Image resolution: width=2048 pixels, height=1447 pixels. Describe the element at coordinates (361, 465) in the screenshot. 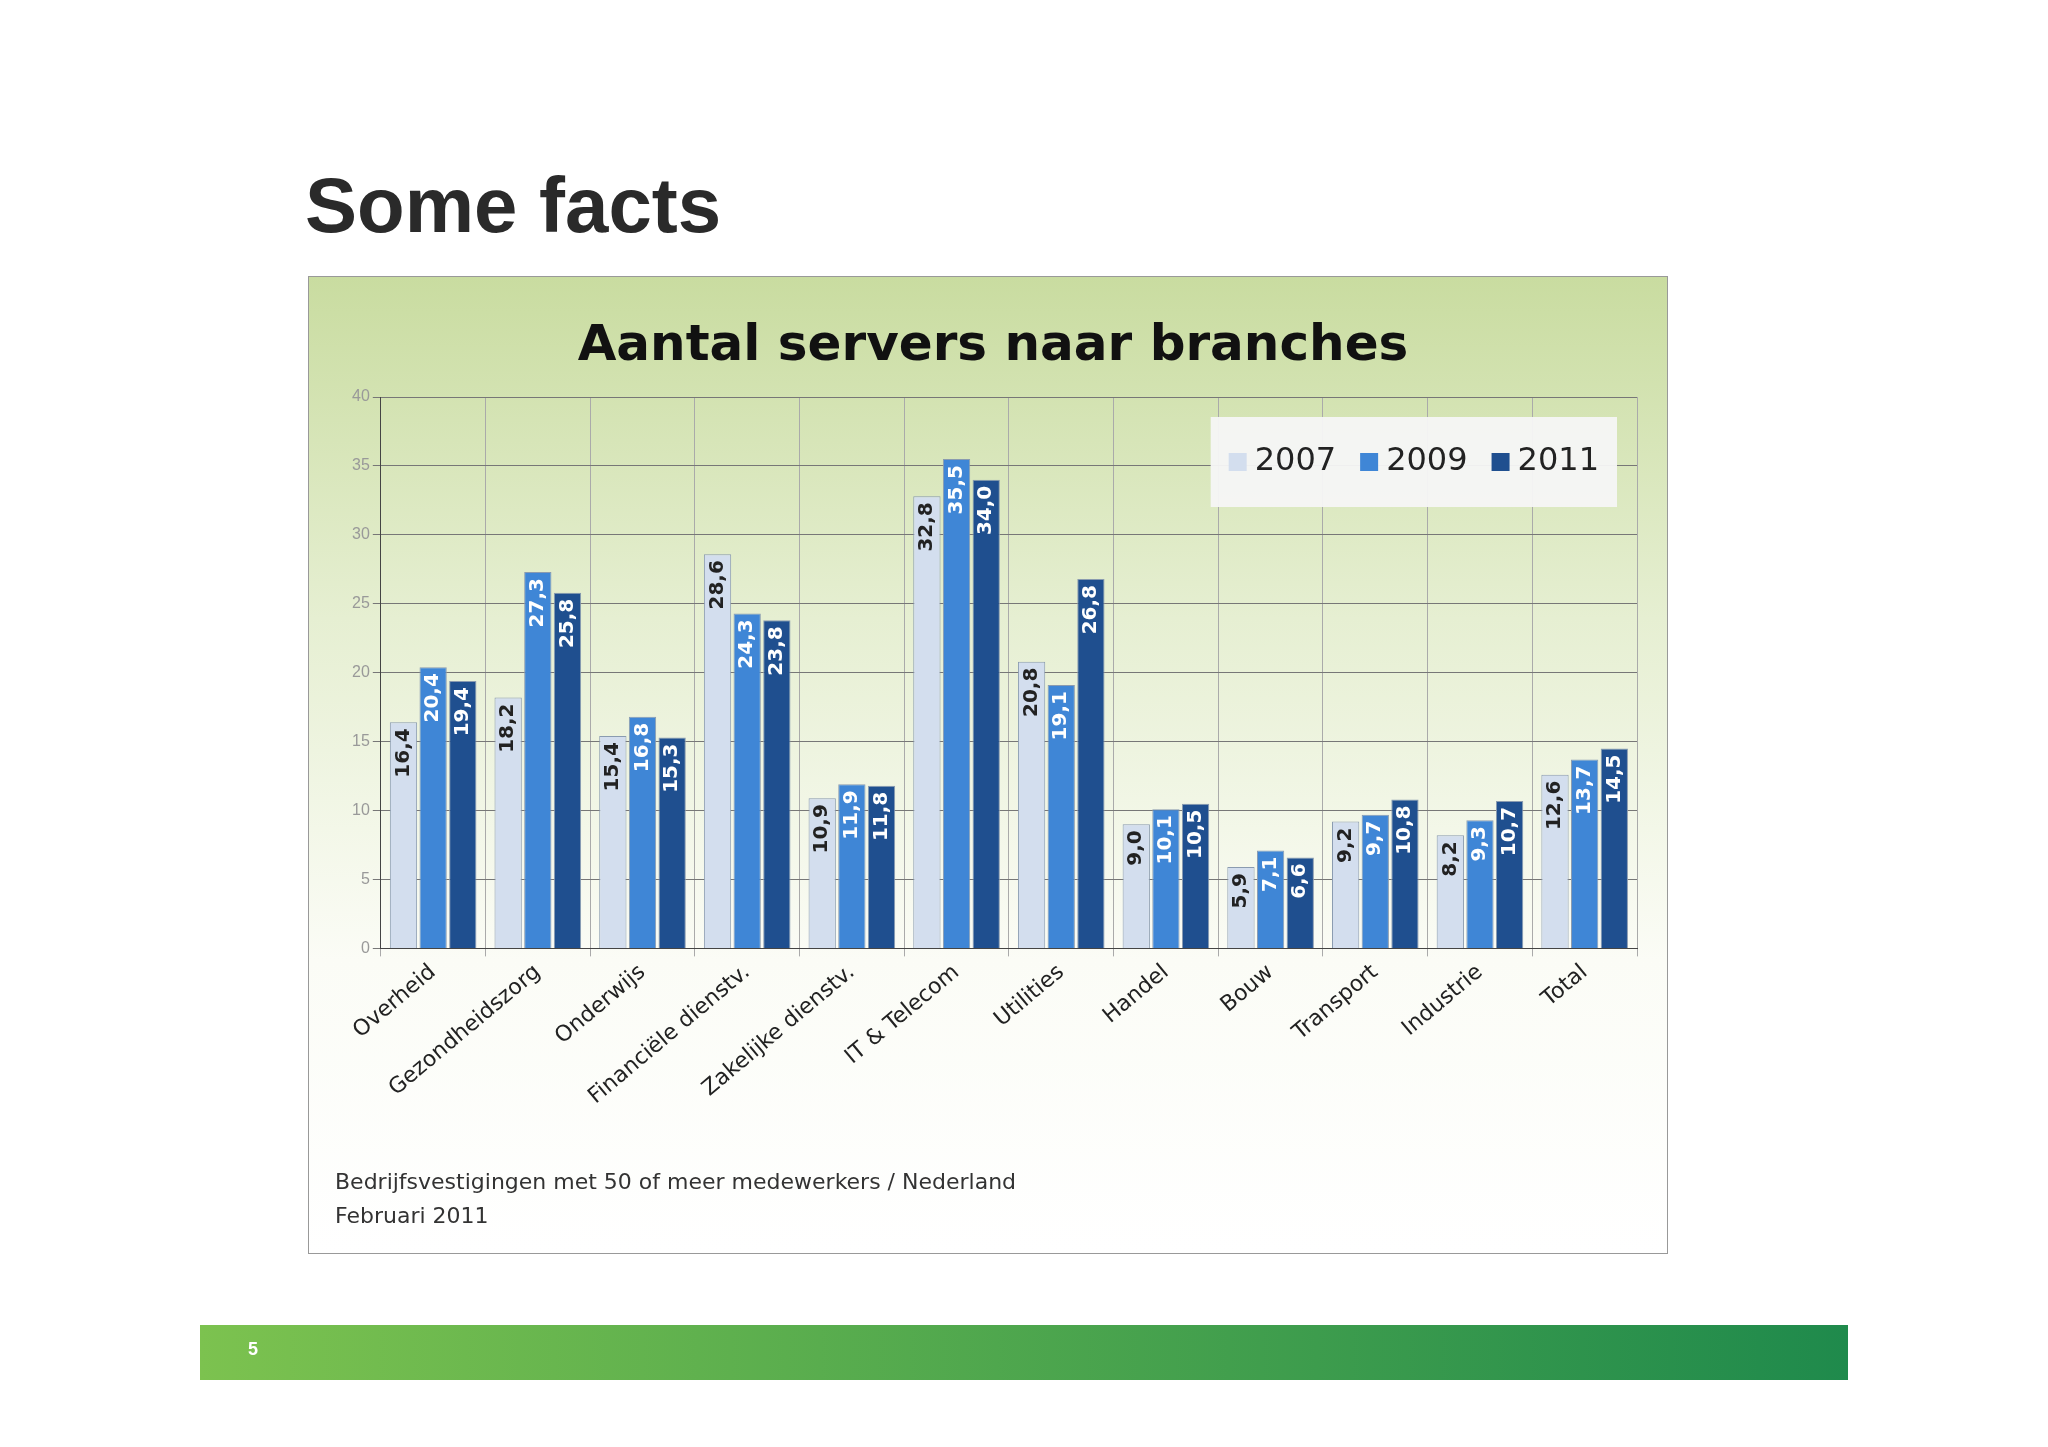

I see `y-tick-label: 35` at that location.